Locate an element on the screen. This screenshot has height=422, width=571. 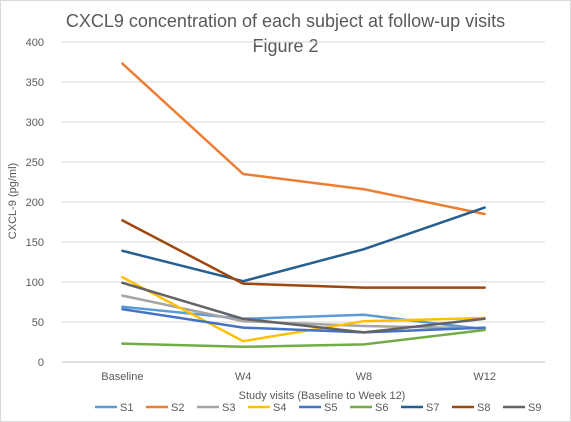
y-tick-label: 100 is located at coordinates (35, 283).